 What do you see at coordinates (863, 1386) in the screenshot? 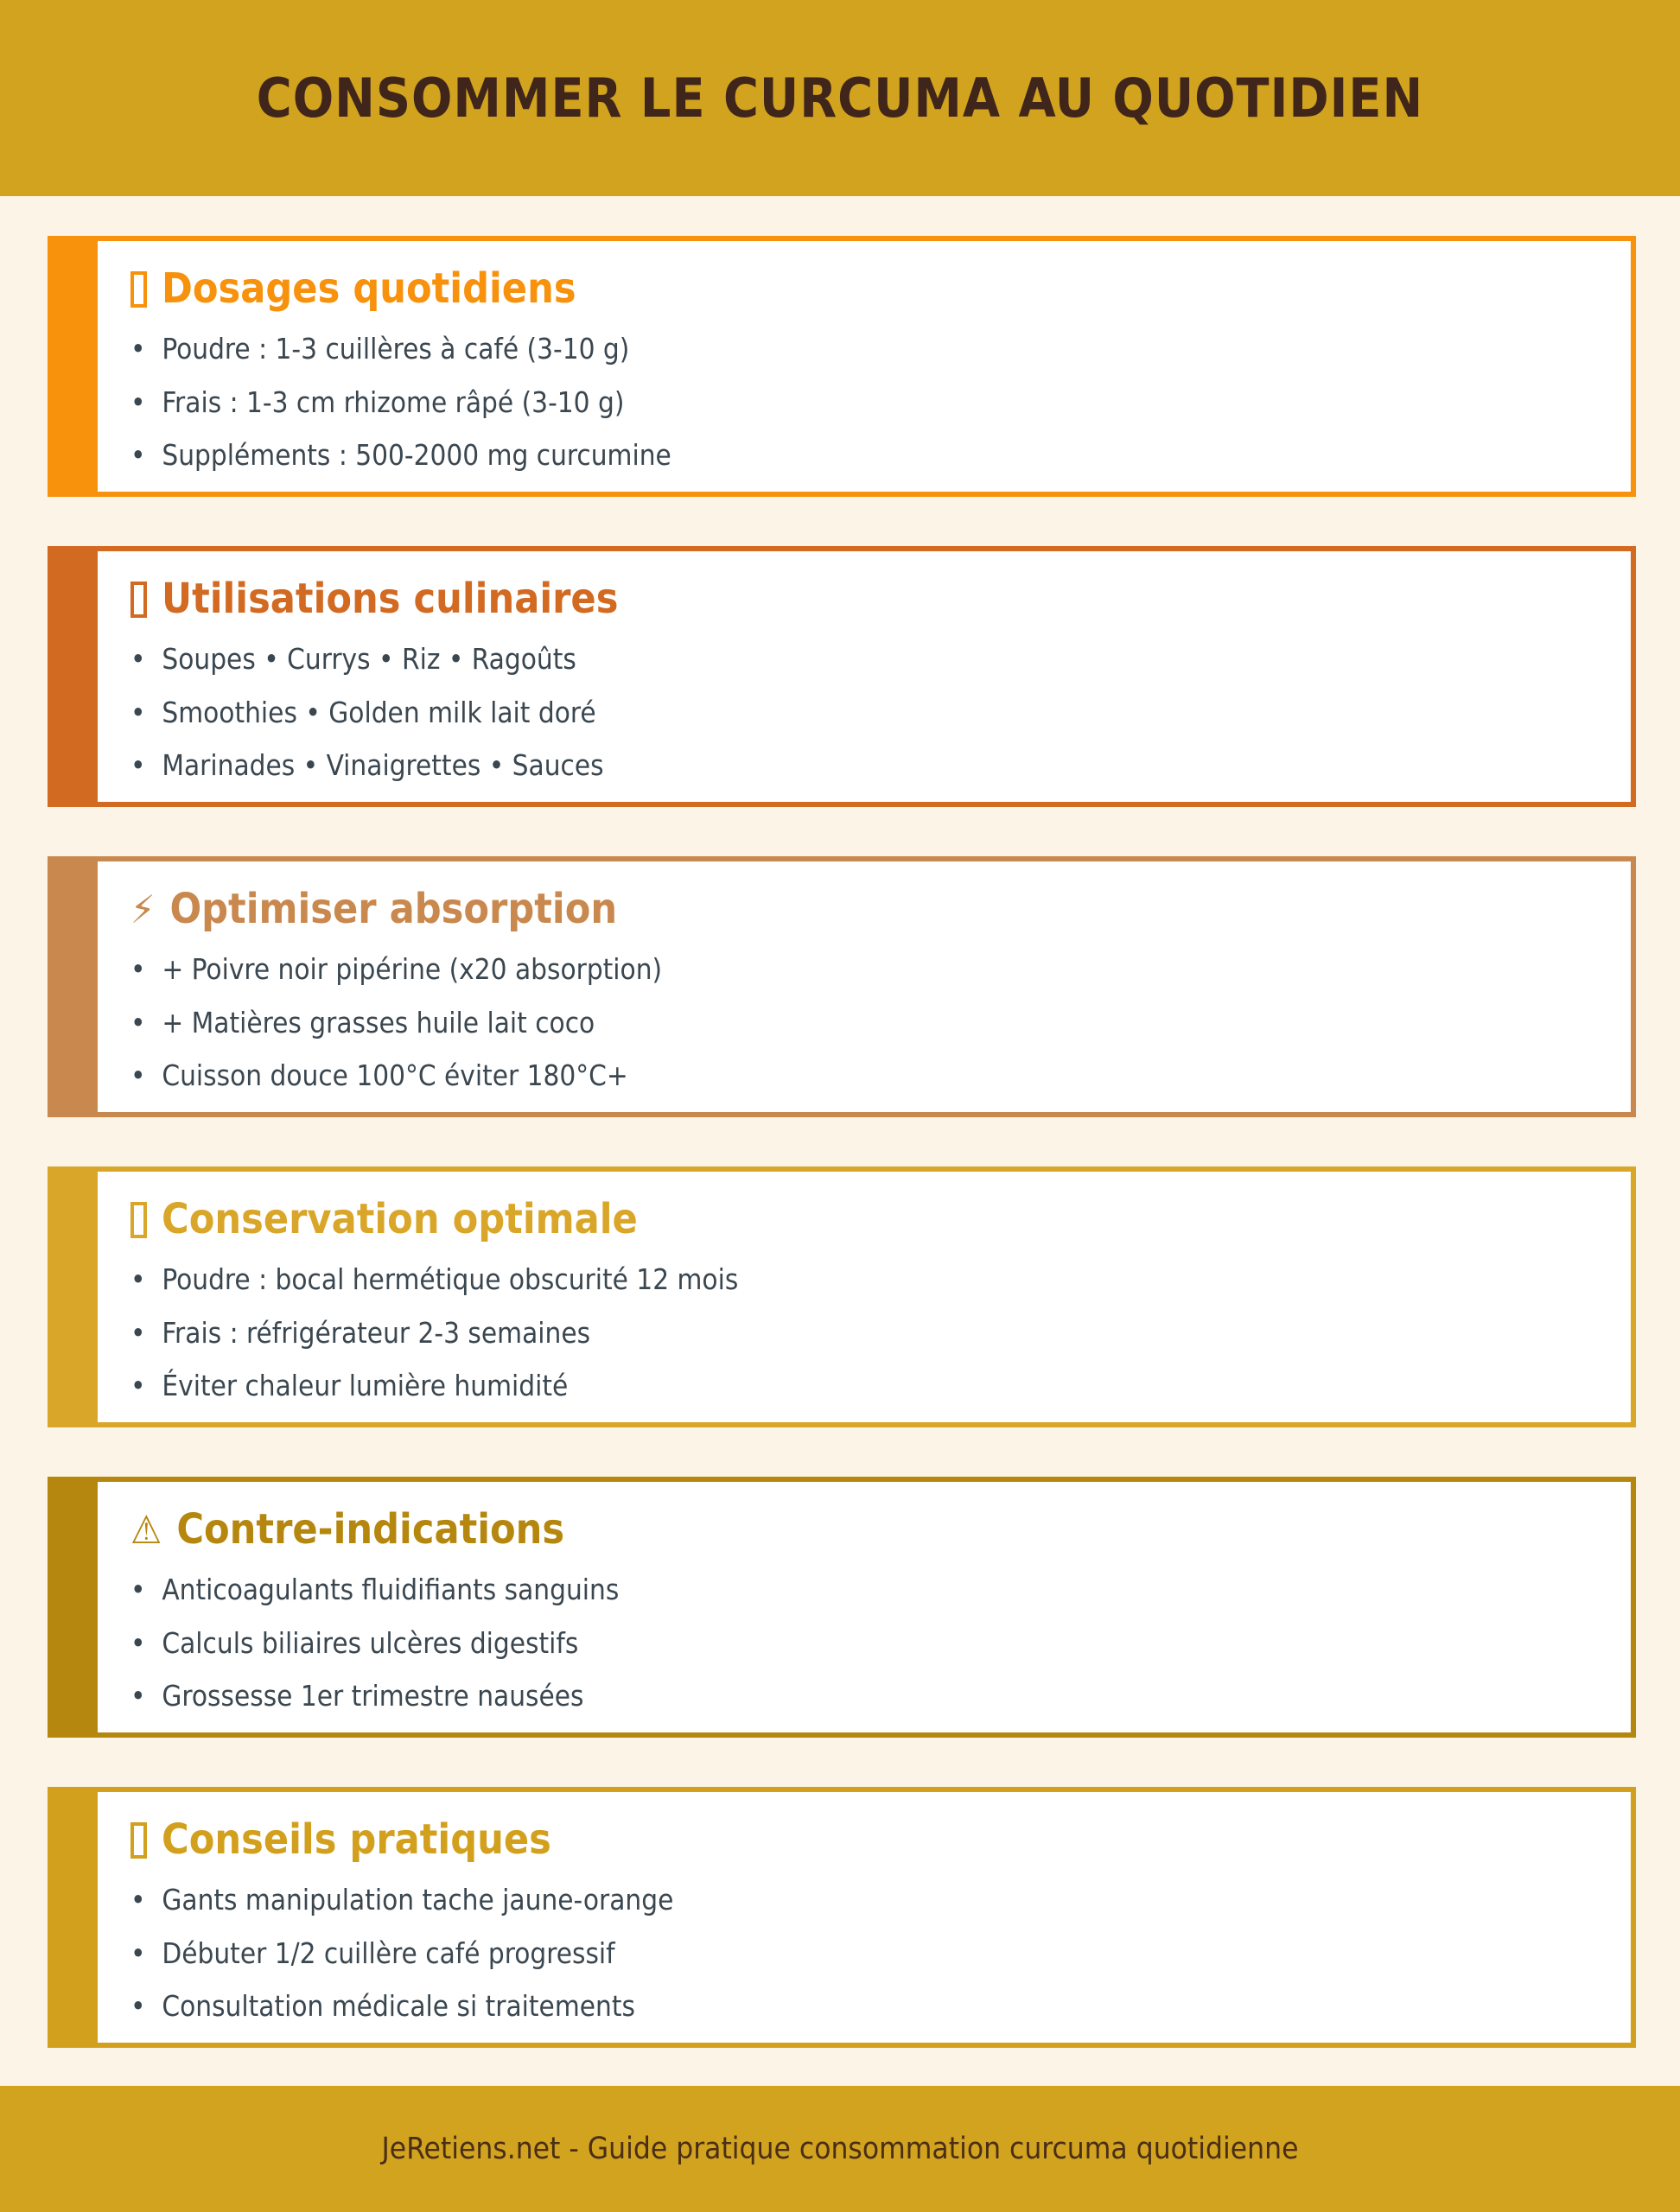
I see `card-item: Éviter chaleur lumière humidité` at bounding box center [863, 1386].